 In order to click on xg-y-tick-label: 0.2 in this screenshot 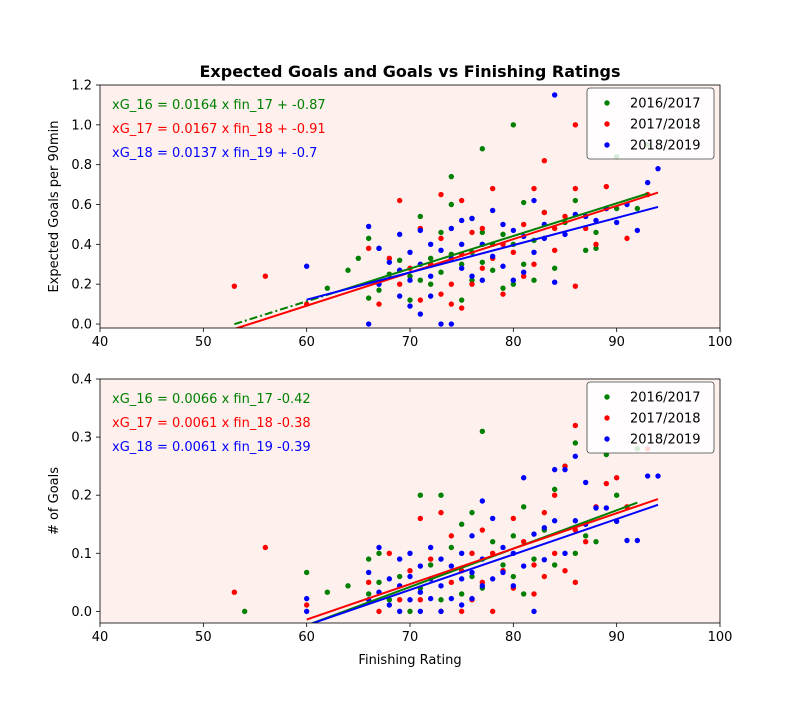, I will do `click(81, 285)`.